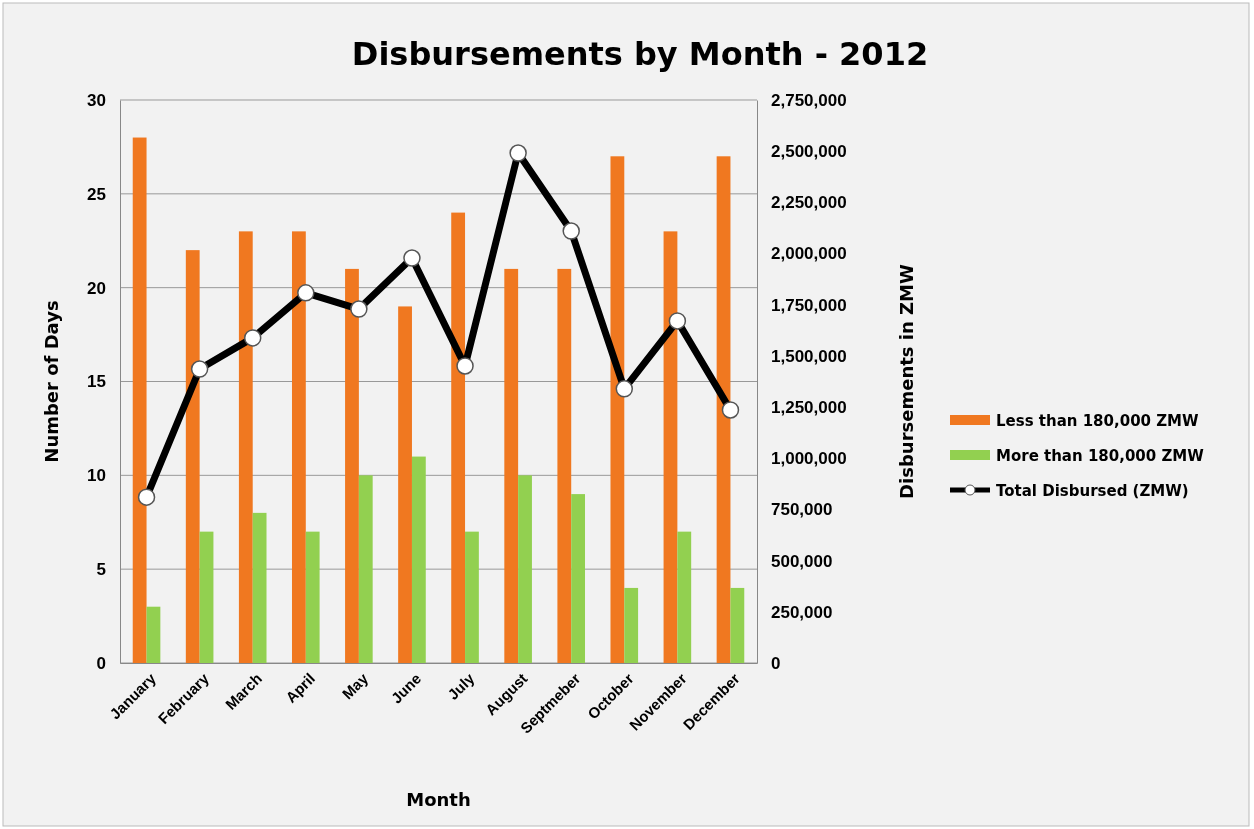 The image size is (1254, 829). I want to click on y2-tick-label: 1,000,000, so click(809, 459).